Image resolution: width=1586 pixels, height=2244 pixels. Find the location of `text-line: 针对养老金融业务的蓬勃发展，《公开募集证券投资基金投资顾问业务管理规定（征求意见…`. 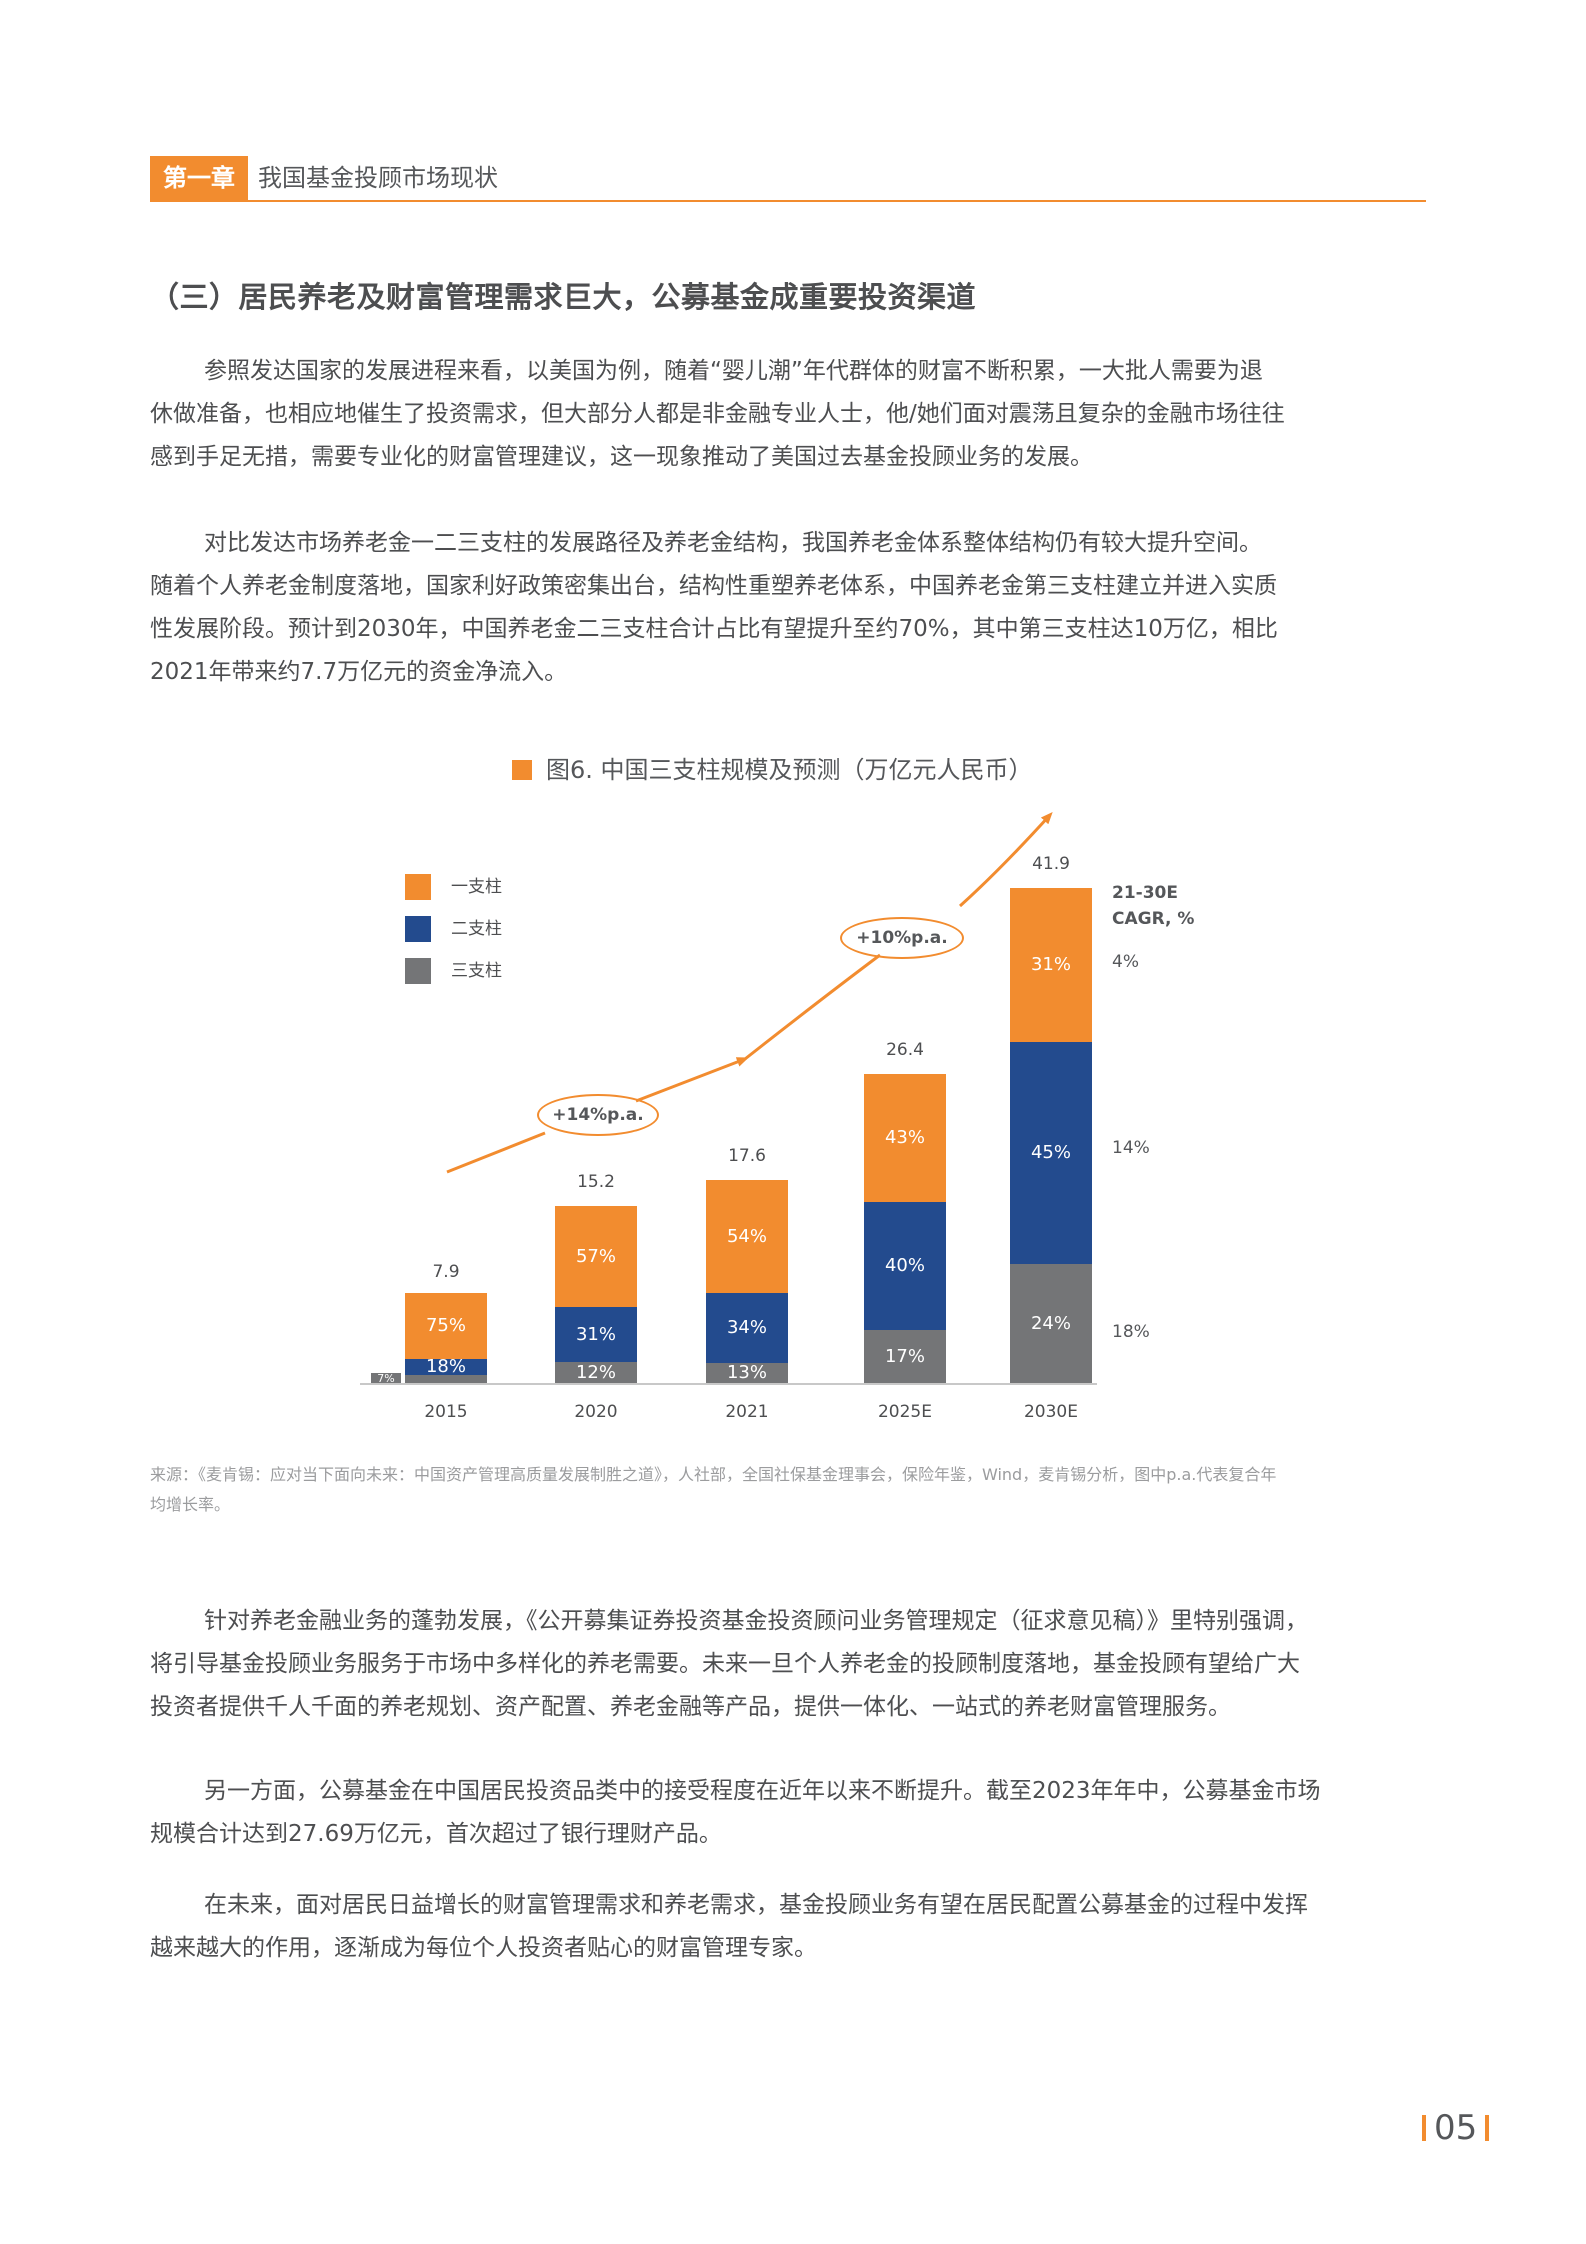

text-line: 针对养老金融业务的蓬勃发展，《公开募集证券投资基金投资顾问业务管理规定（征求意见… is located at coordinates (756, 1621).